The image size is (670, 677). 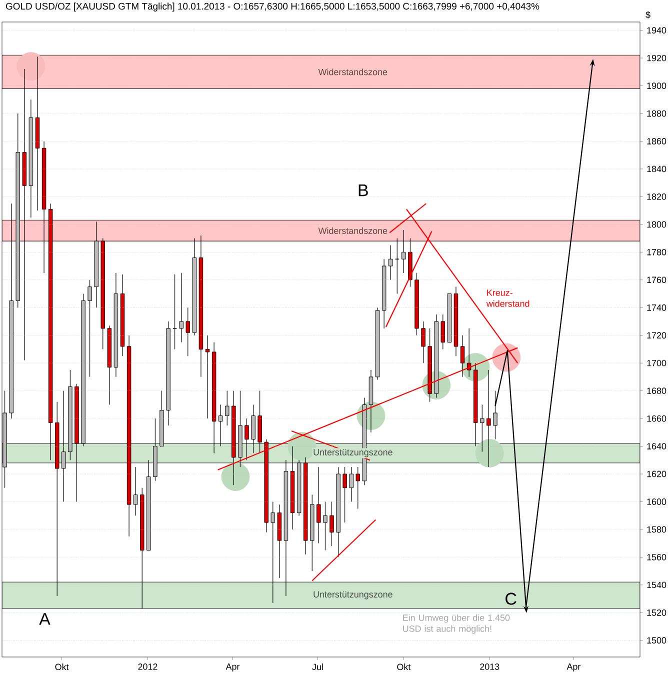 I want to click on annotation: Kreuz- widerstand, so click(x=508, y=298).